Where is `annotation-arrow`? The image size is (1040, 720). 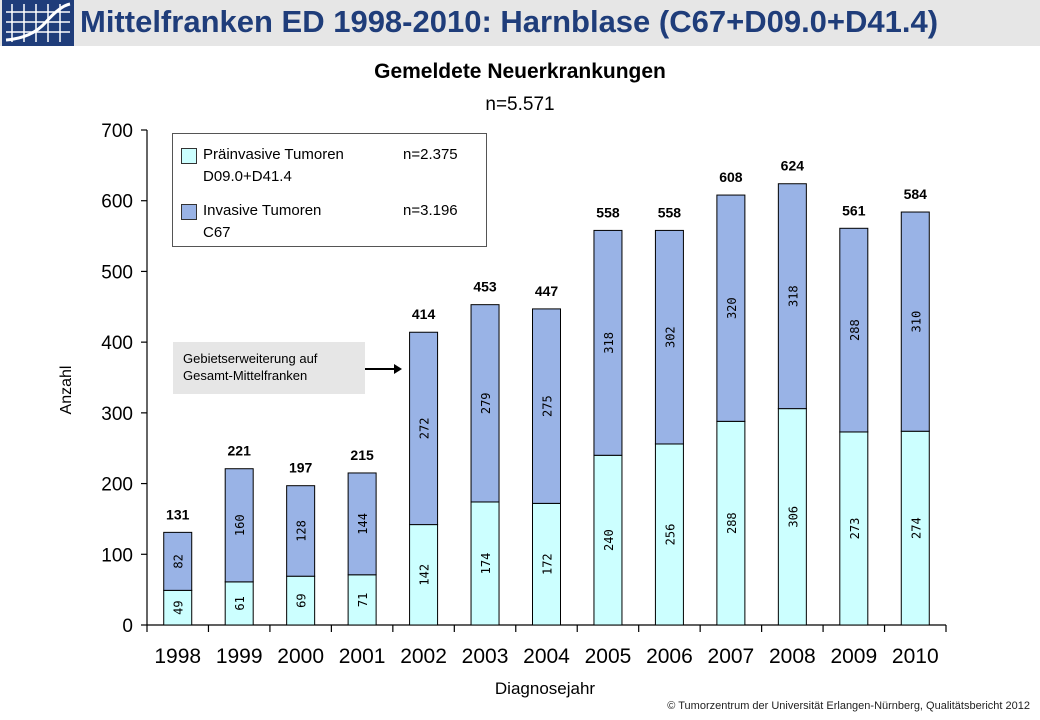
annotation-arrow is located at coordinates (383, 369).